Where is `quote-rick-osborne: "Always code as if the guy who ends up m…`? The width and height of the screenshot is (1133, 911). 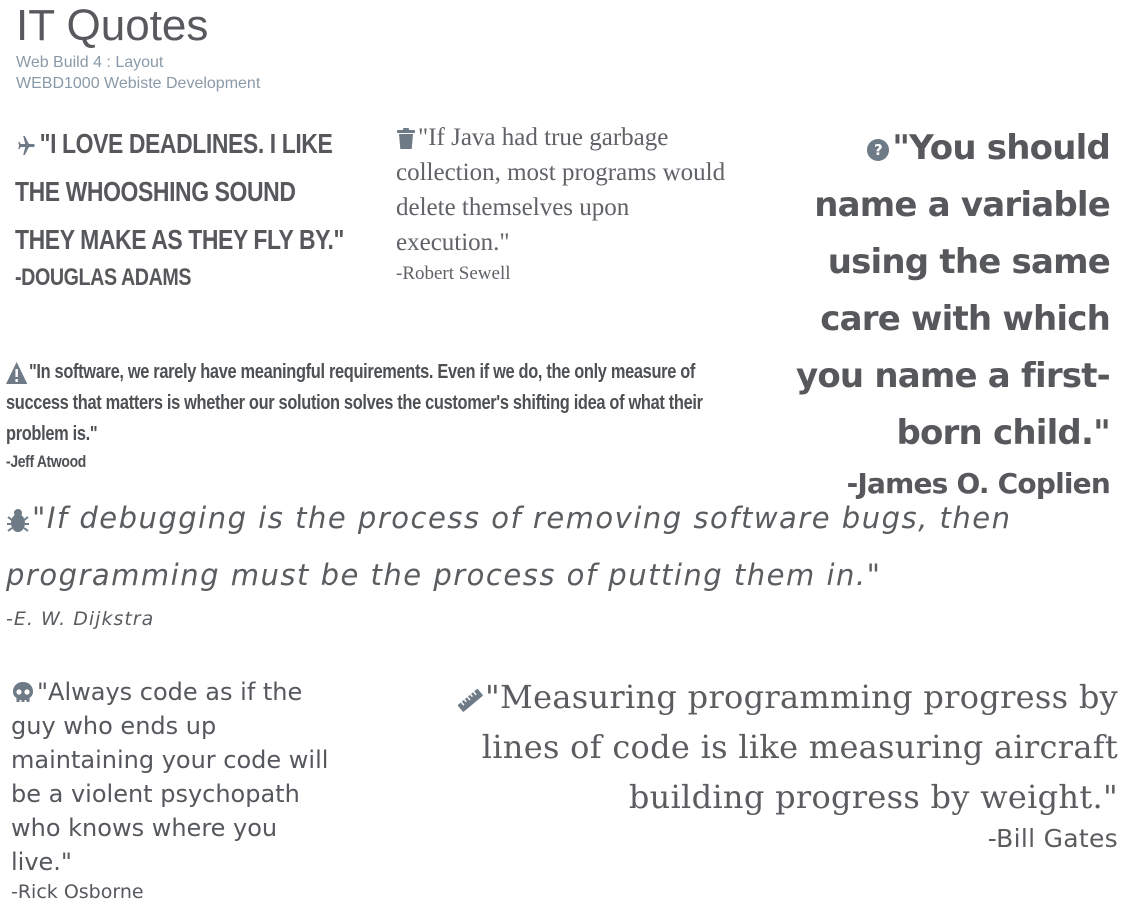
quote-rick-osborne: "Always code as if the guy who ends up m… is located at coordinates (173, 790).